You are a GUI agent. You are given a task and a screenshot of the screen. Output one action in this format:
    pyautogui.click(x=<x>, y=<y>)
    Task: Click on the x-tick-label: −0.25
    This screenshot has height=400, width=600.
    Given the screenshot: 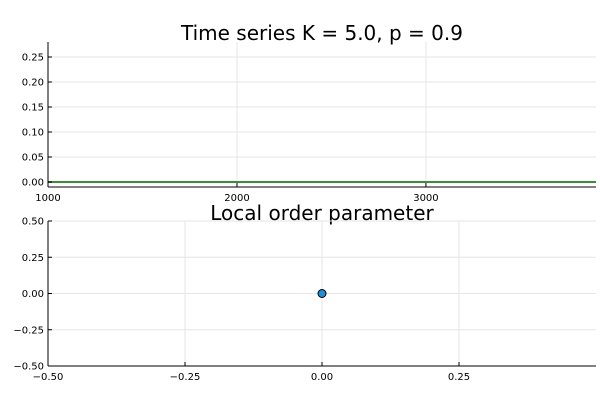 What is the action you would take?
    pyautogui.click(x=185, y=377)
    